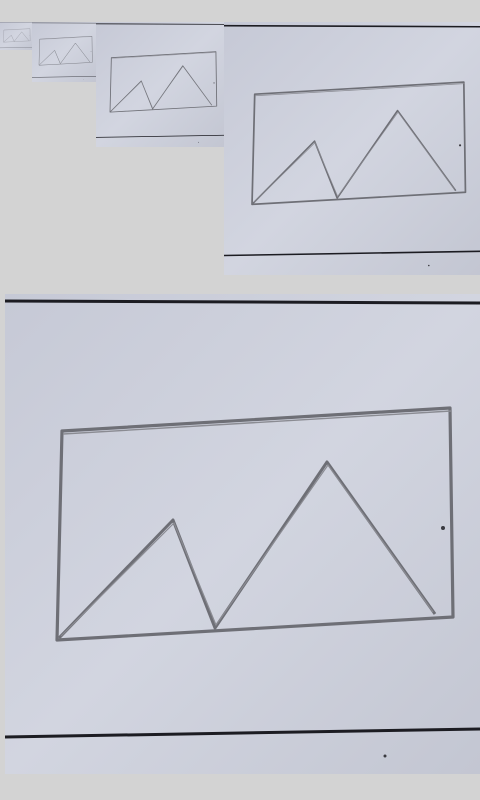 This screenshot has width=480, height=800. I want to click on sketch-photo-smallest, so click(16, 36).